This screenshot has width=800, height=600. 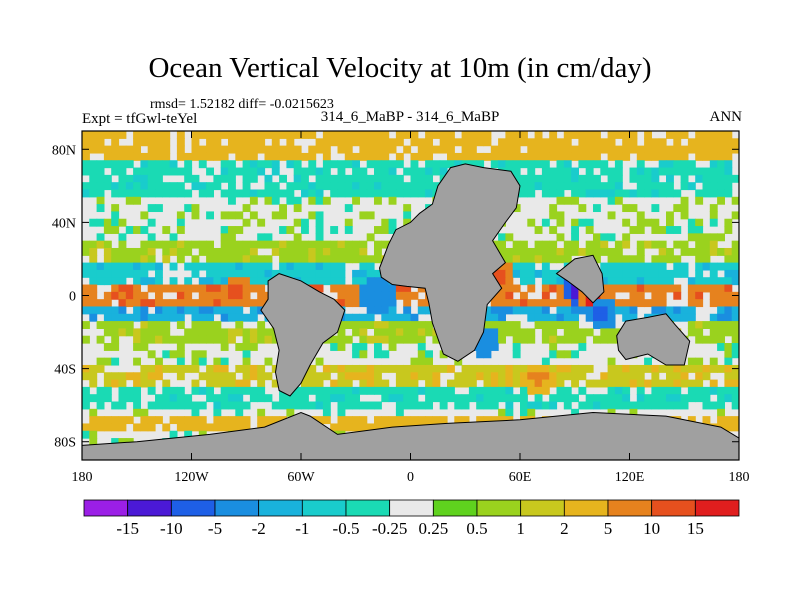 I want to click on y-tick-label: 80S, so click(x=65, y=443).